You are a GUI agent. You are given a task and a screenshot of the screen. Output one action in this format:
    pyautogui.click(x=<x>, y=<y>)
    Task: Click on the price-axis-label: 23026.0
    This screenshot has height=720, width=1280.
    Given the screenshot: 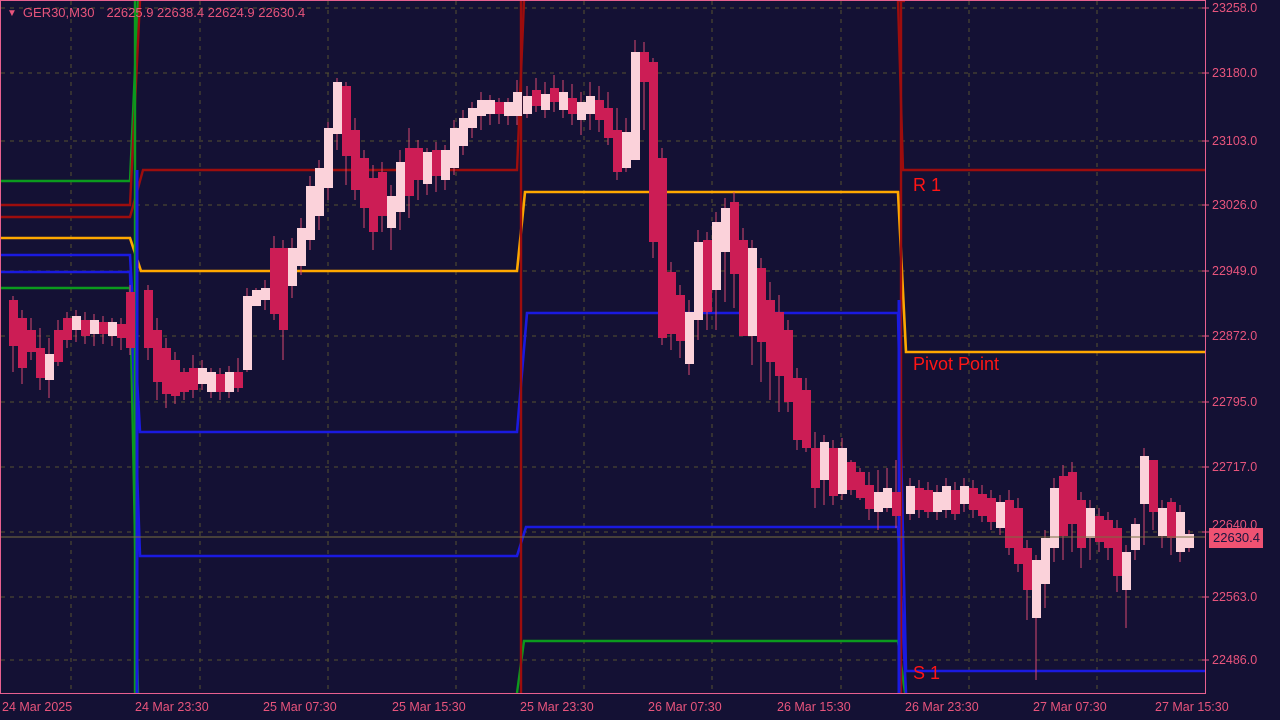 What is the action you would take?
    pyautogui.click(x=1235, y=205)
    